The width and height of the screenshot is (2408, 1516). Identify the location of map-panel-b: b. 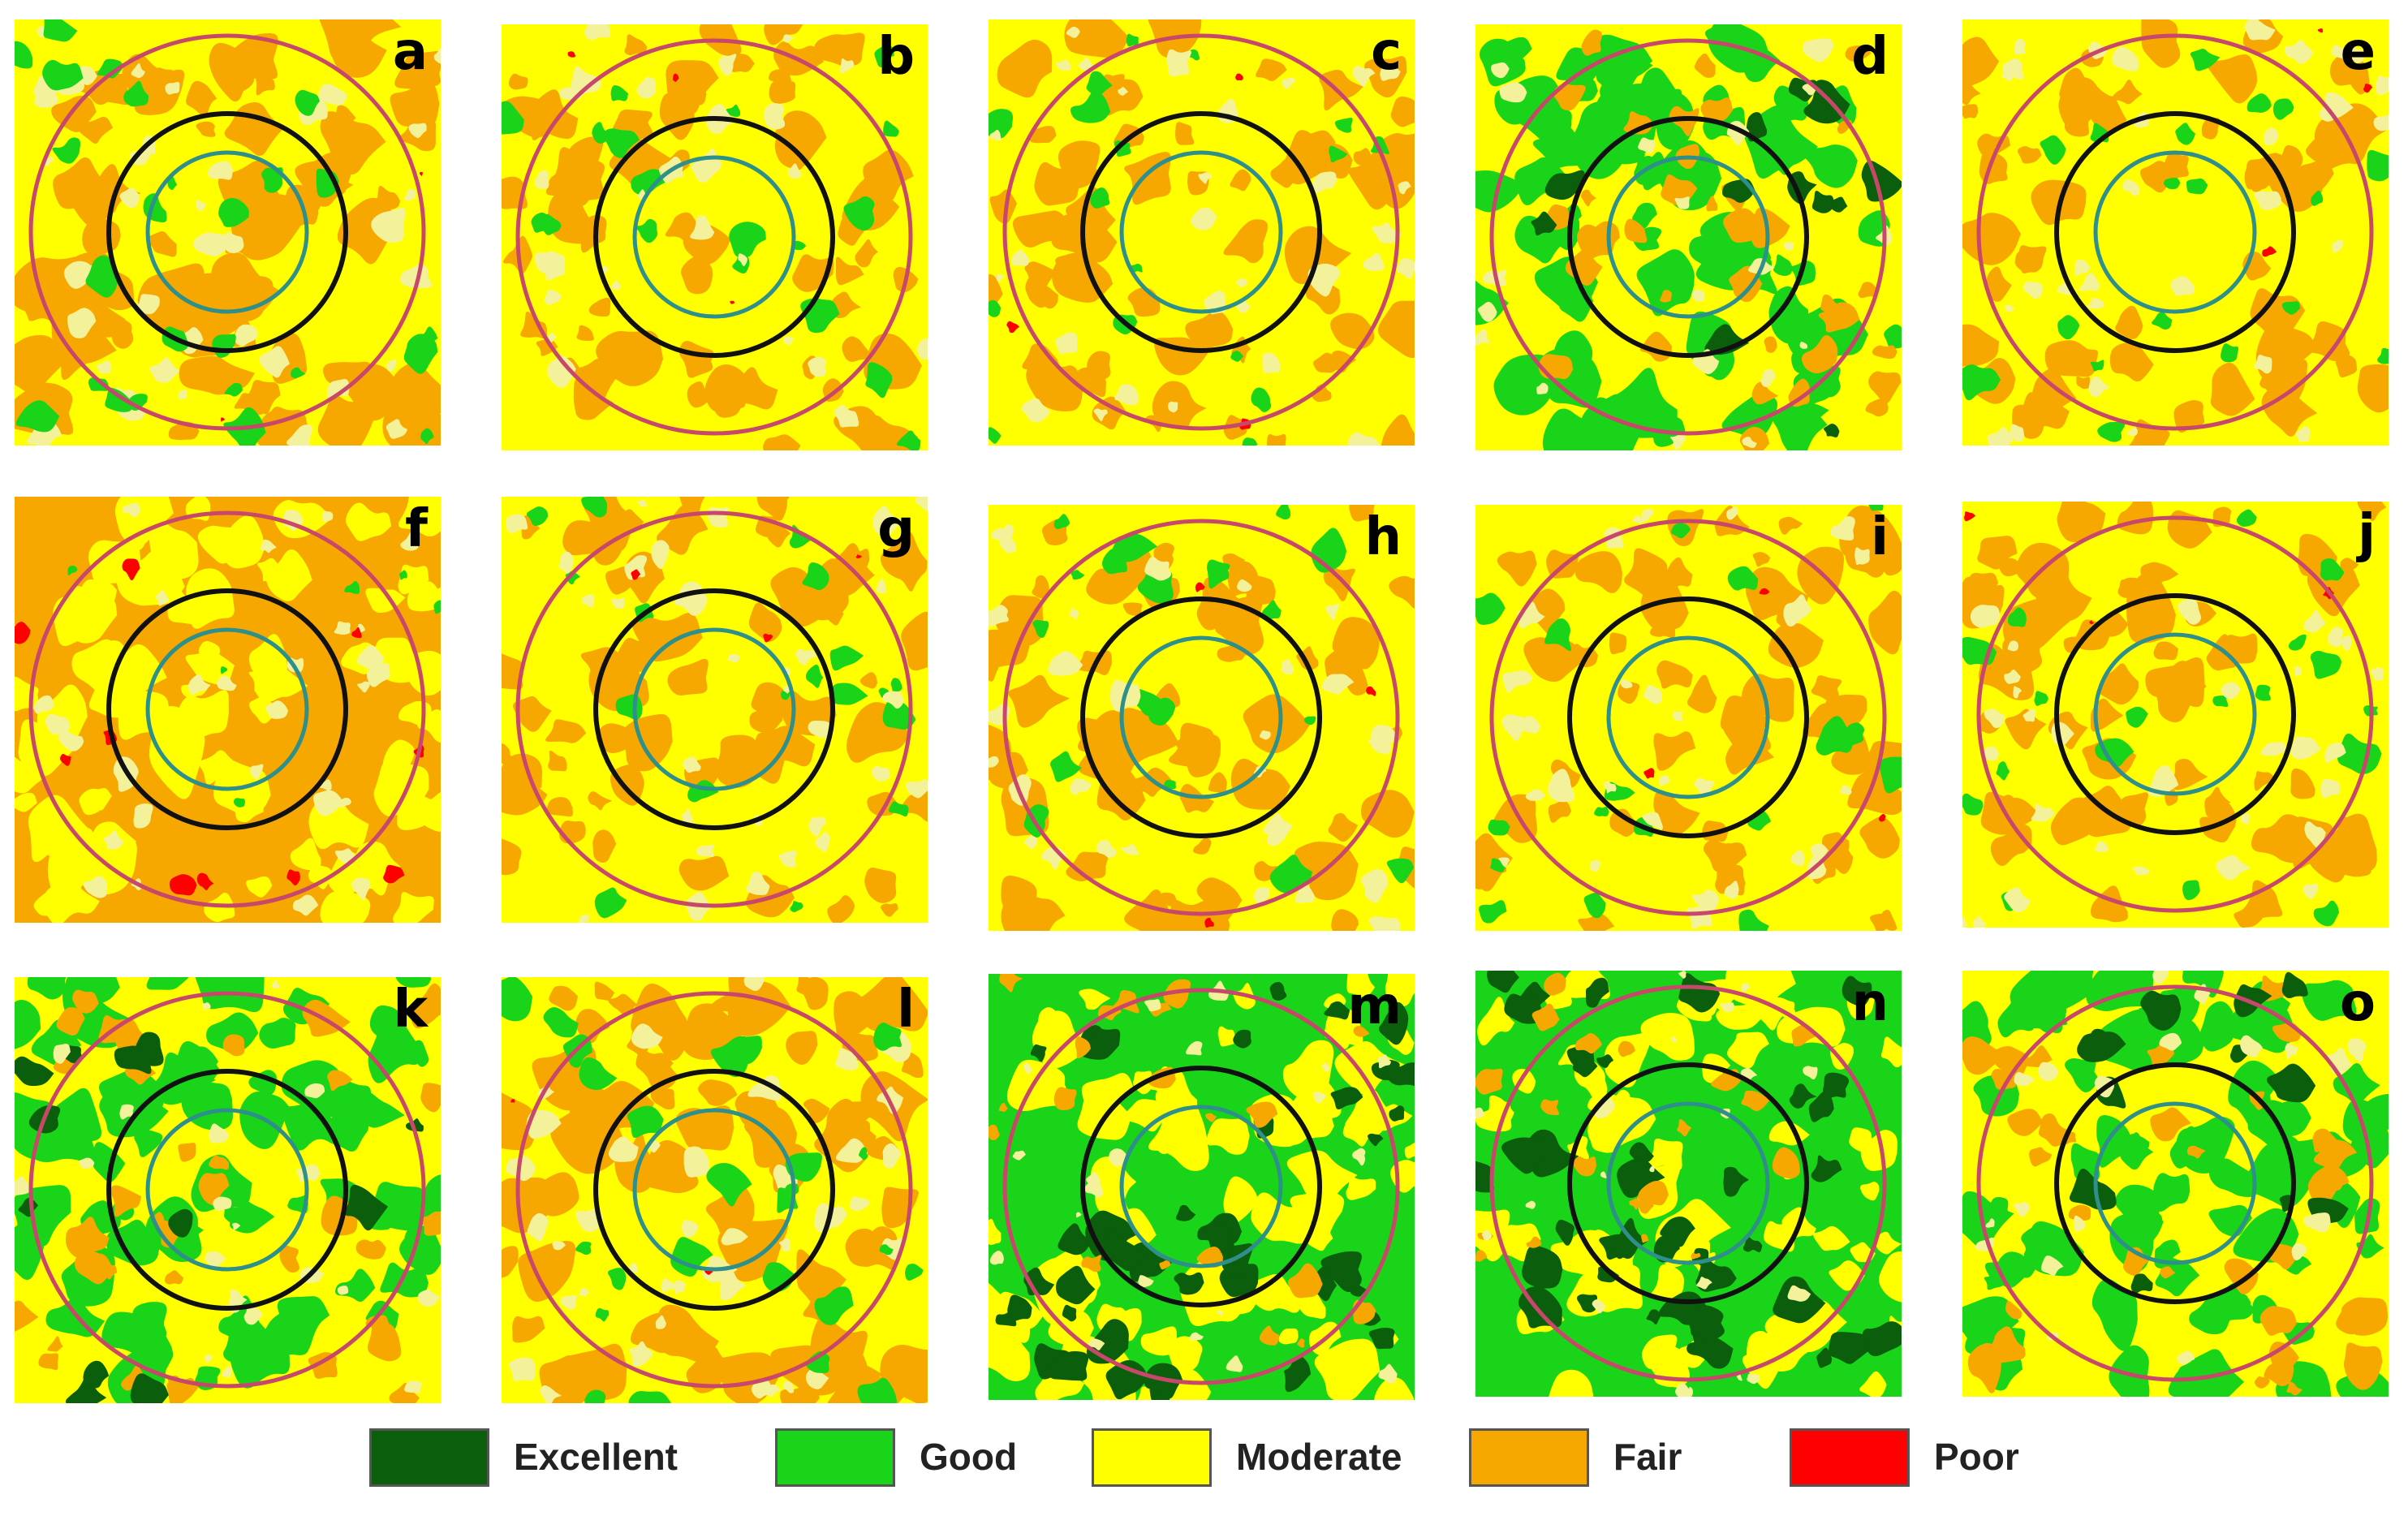
(715, 237).